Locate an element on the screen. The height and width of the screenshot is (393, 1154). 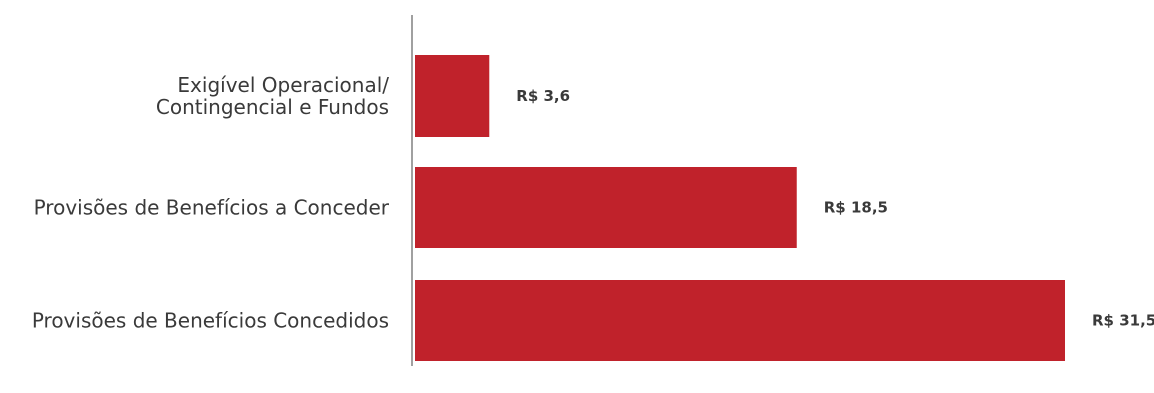
category-label-3: Provisões de Benefícios Concedidos is located at coordinates (210, 321).